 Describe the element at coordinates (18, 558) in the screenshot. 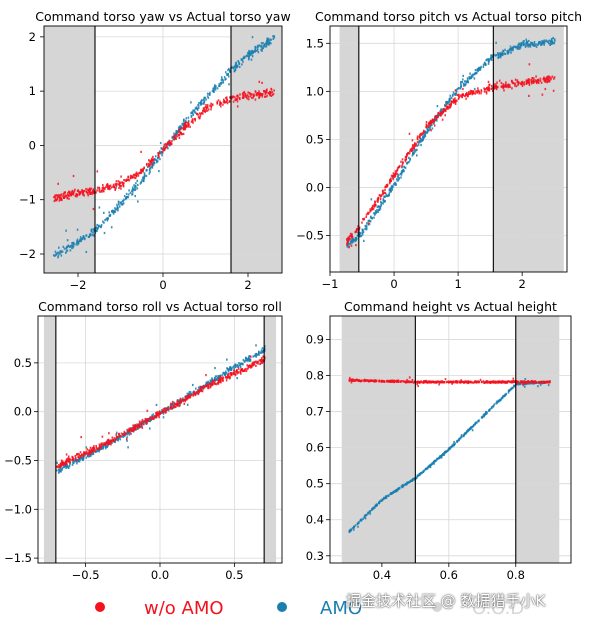

I see `y-tick-label: −1.5` at that location.